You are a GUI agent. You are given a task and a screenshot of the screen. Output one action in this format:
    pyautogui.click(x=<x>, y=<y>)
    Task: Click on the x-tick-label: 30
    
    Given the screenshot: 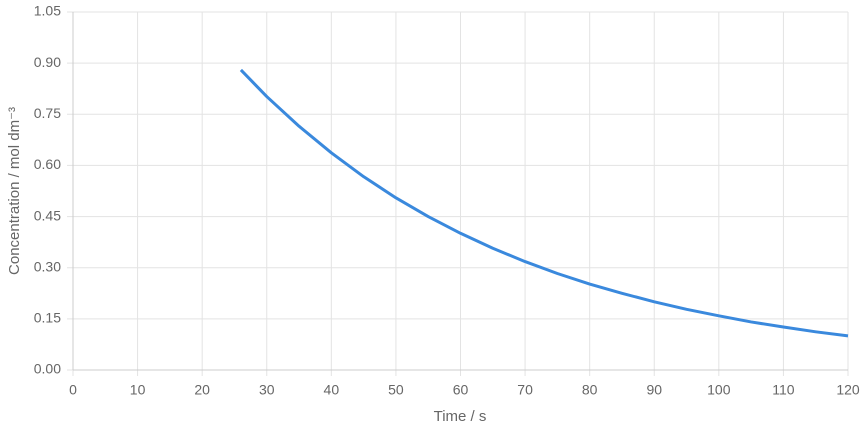 What is the action you would take?
    pyautogui.click(x=267, y=390)
    